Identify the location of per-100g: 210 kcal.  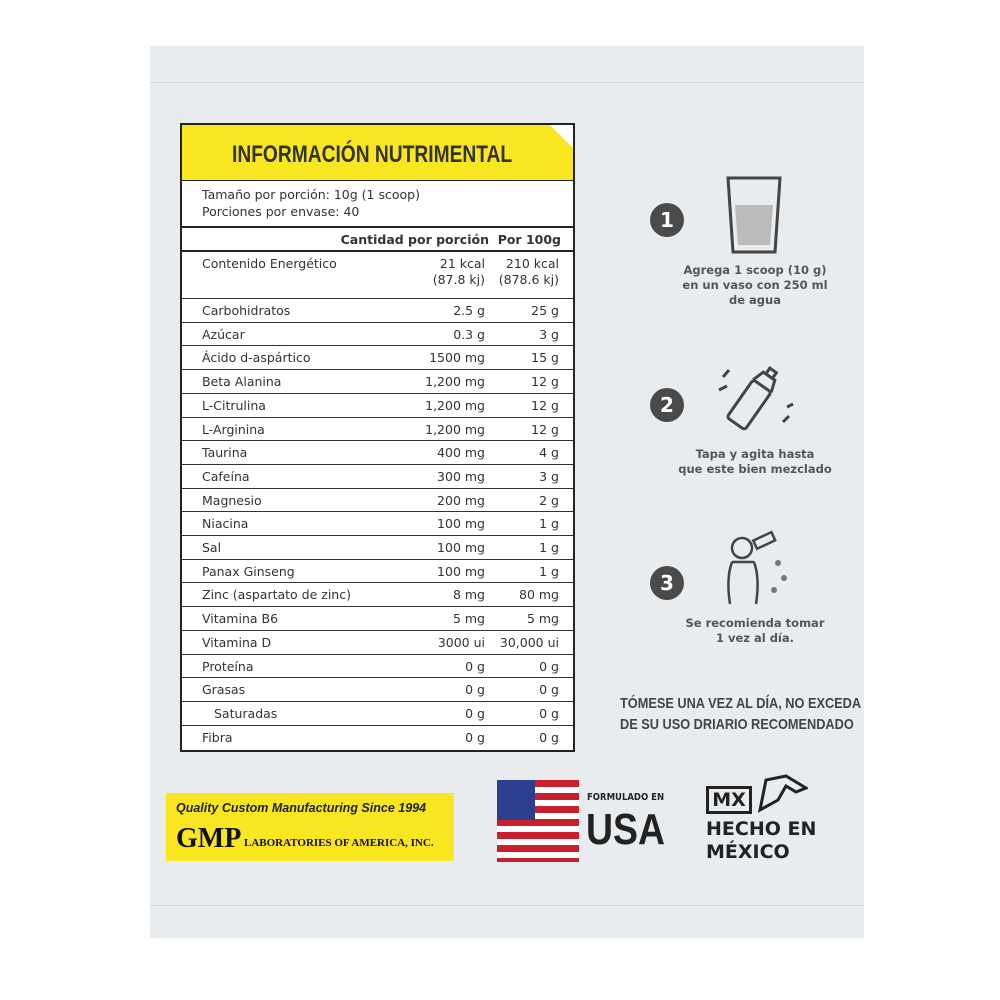
(532, 263).